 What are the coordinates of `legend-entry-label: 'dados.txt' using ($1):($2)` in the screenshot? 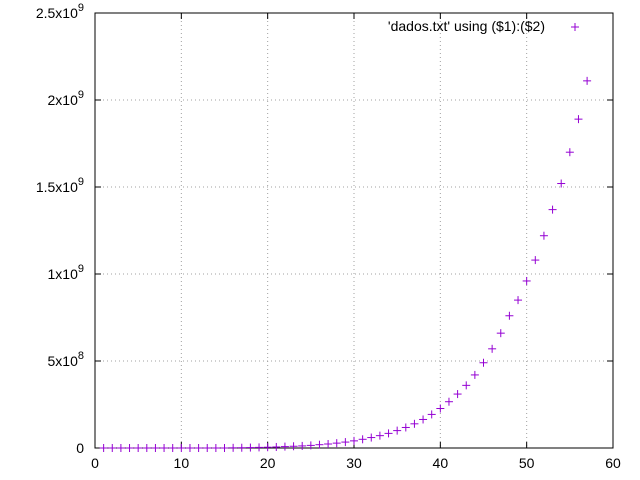 It's located at (466, 26).